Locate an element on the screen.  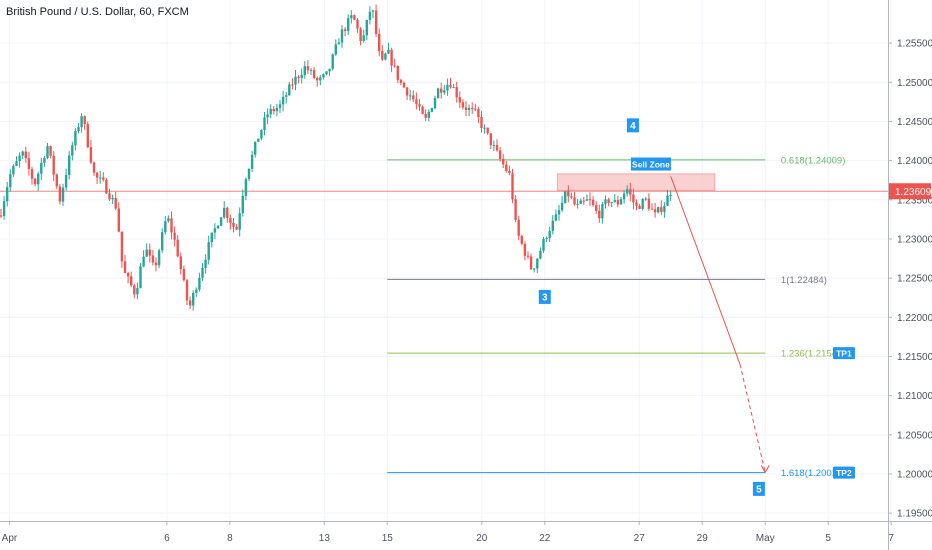
x-tick-label: 8 is located at coordinates (230, 538).